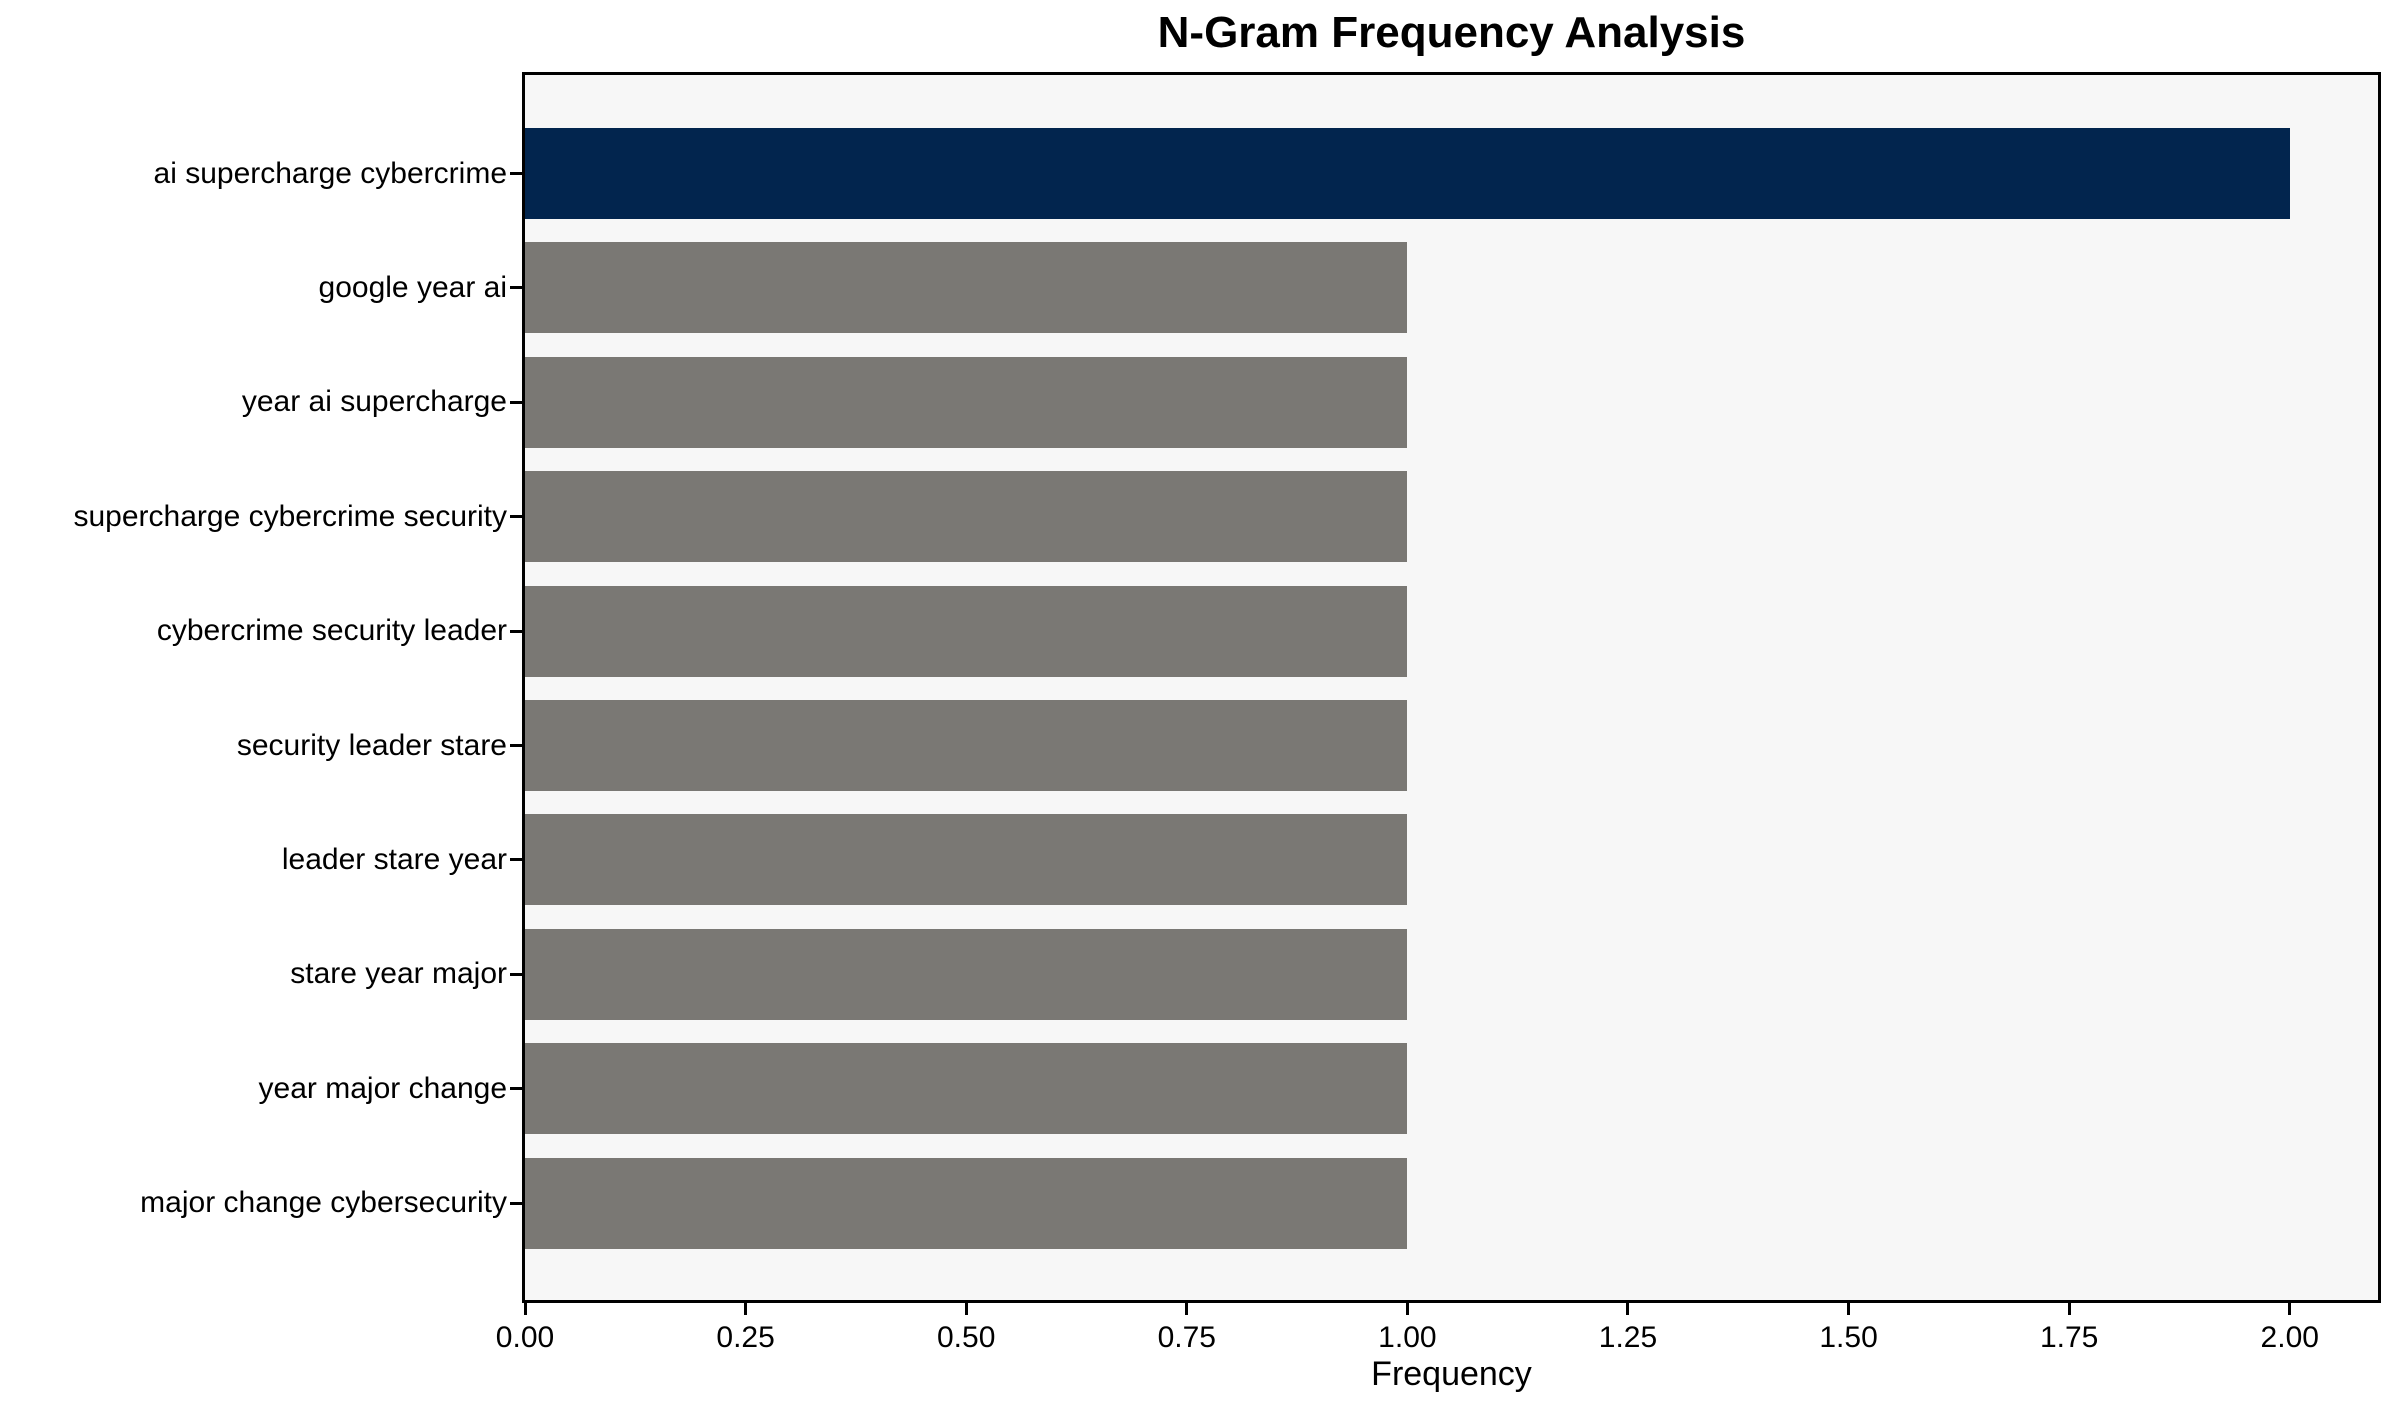 The height and width of the screenshot is (1414, 2401). What do you see at coordinates (966, 1337) in the screenshot?
I see `x-tick-label: 0.50` at bounding box center [966, 1337].